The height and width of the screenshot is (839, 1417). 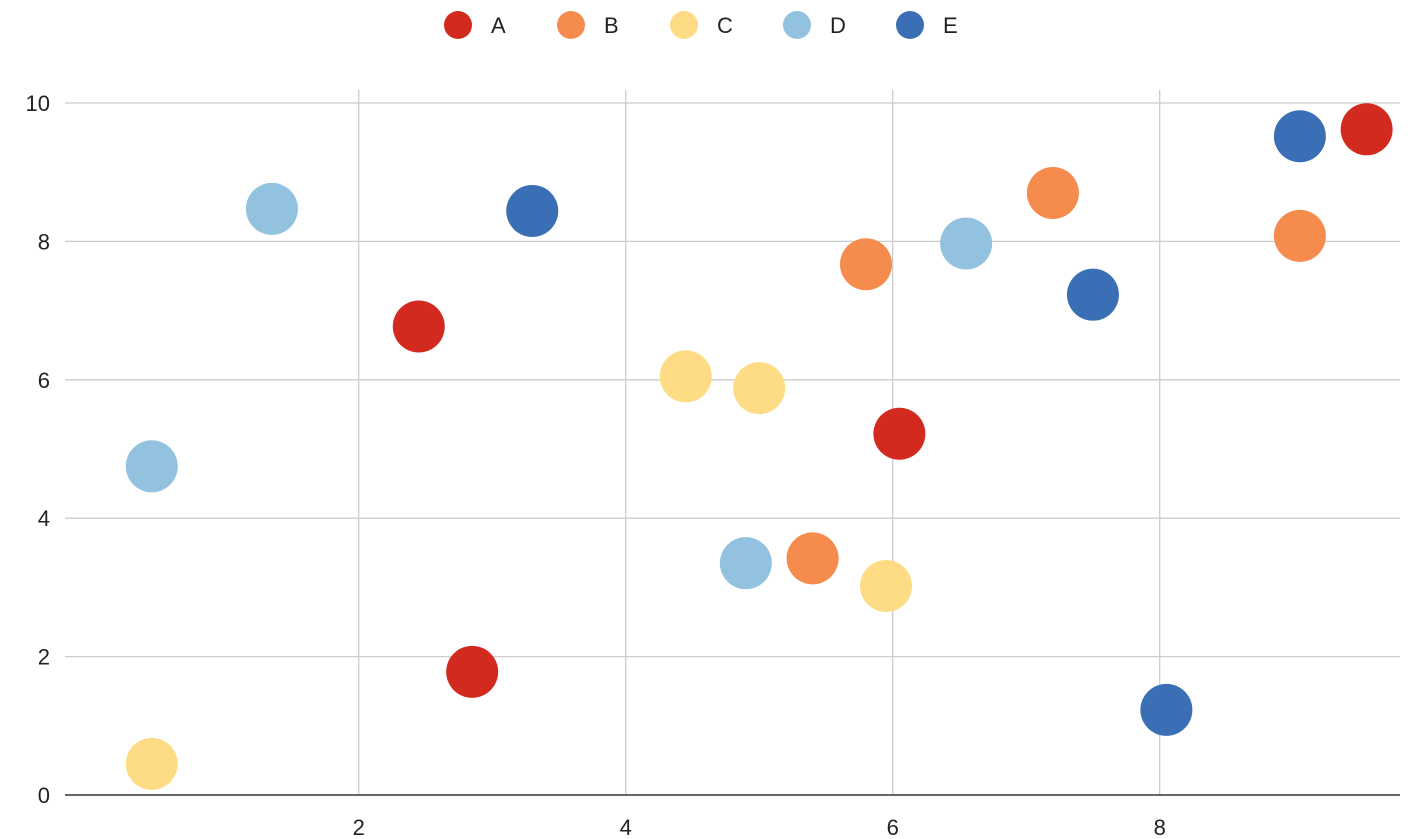 What do you see at coordinates (44, 657) in the screenshot?
I see `y-tick-label: 2` at bounding box center [44, 657].